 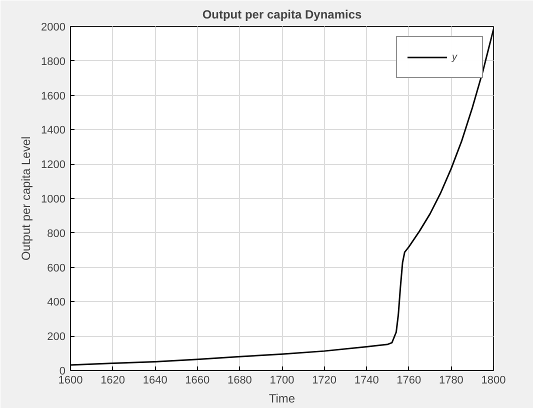 I want to click on x-tick-label: 1800, so click(x=493, y=380).